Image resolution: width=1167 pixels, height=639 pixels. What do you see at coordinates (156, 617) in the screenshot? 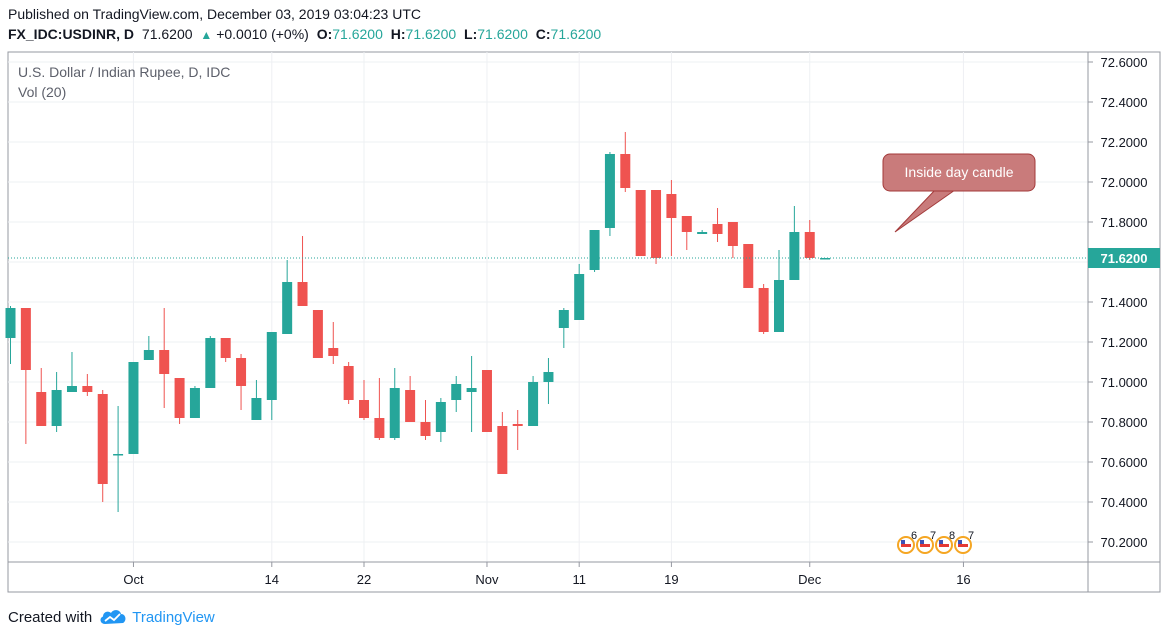
I see `tradingview-logo: TradingView` at bounding box center [156, 617].